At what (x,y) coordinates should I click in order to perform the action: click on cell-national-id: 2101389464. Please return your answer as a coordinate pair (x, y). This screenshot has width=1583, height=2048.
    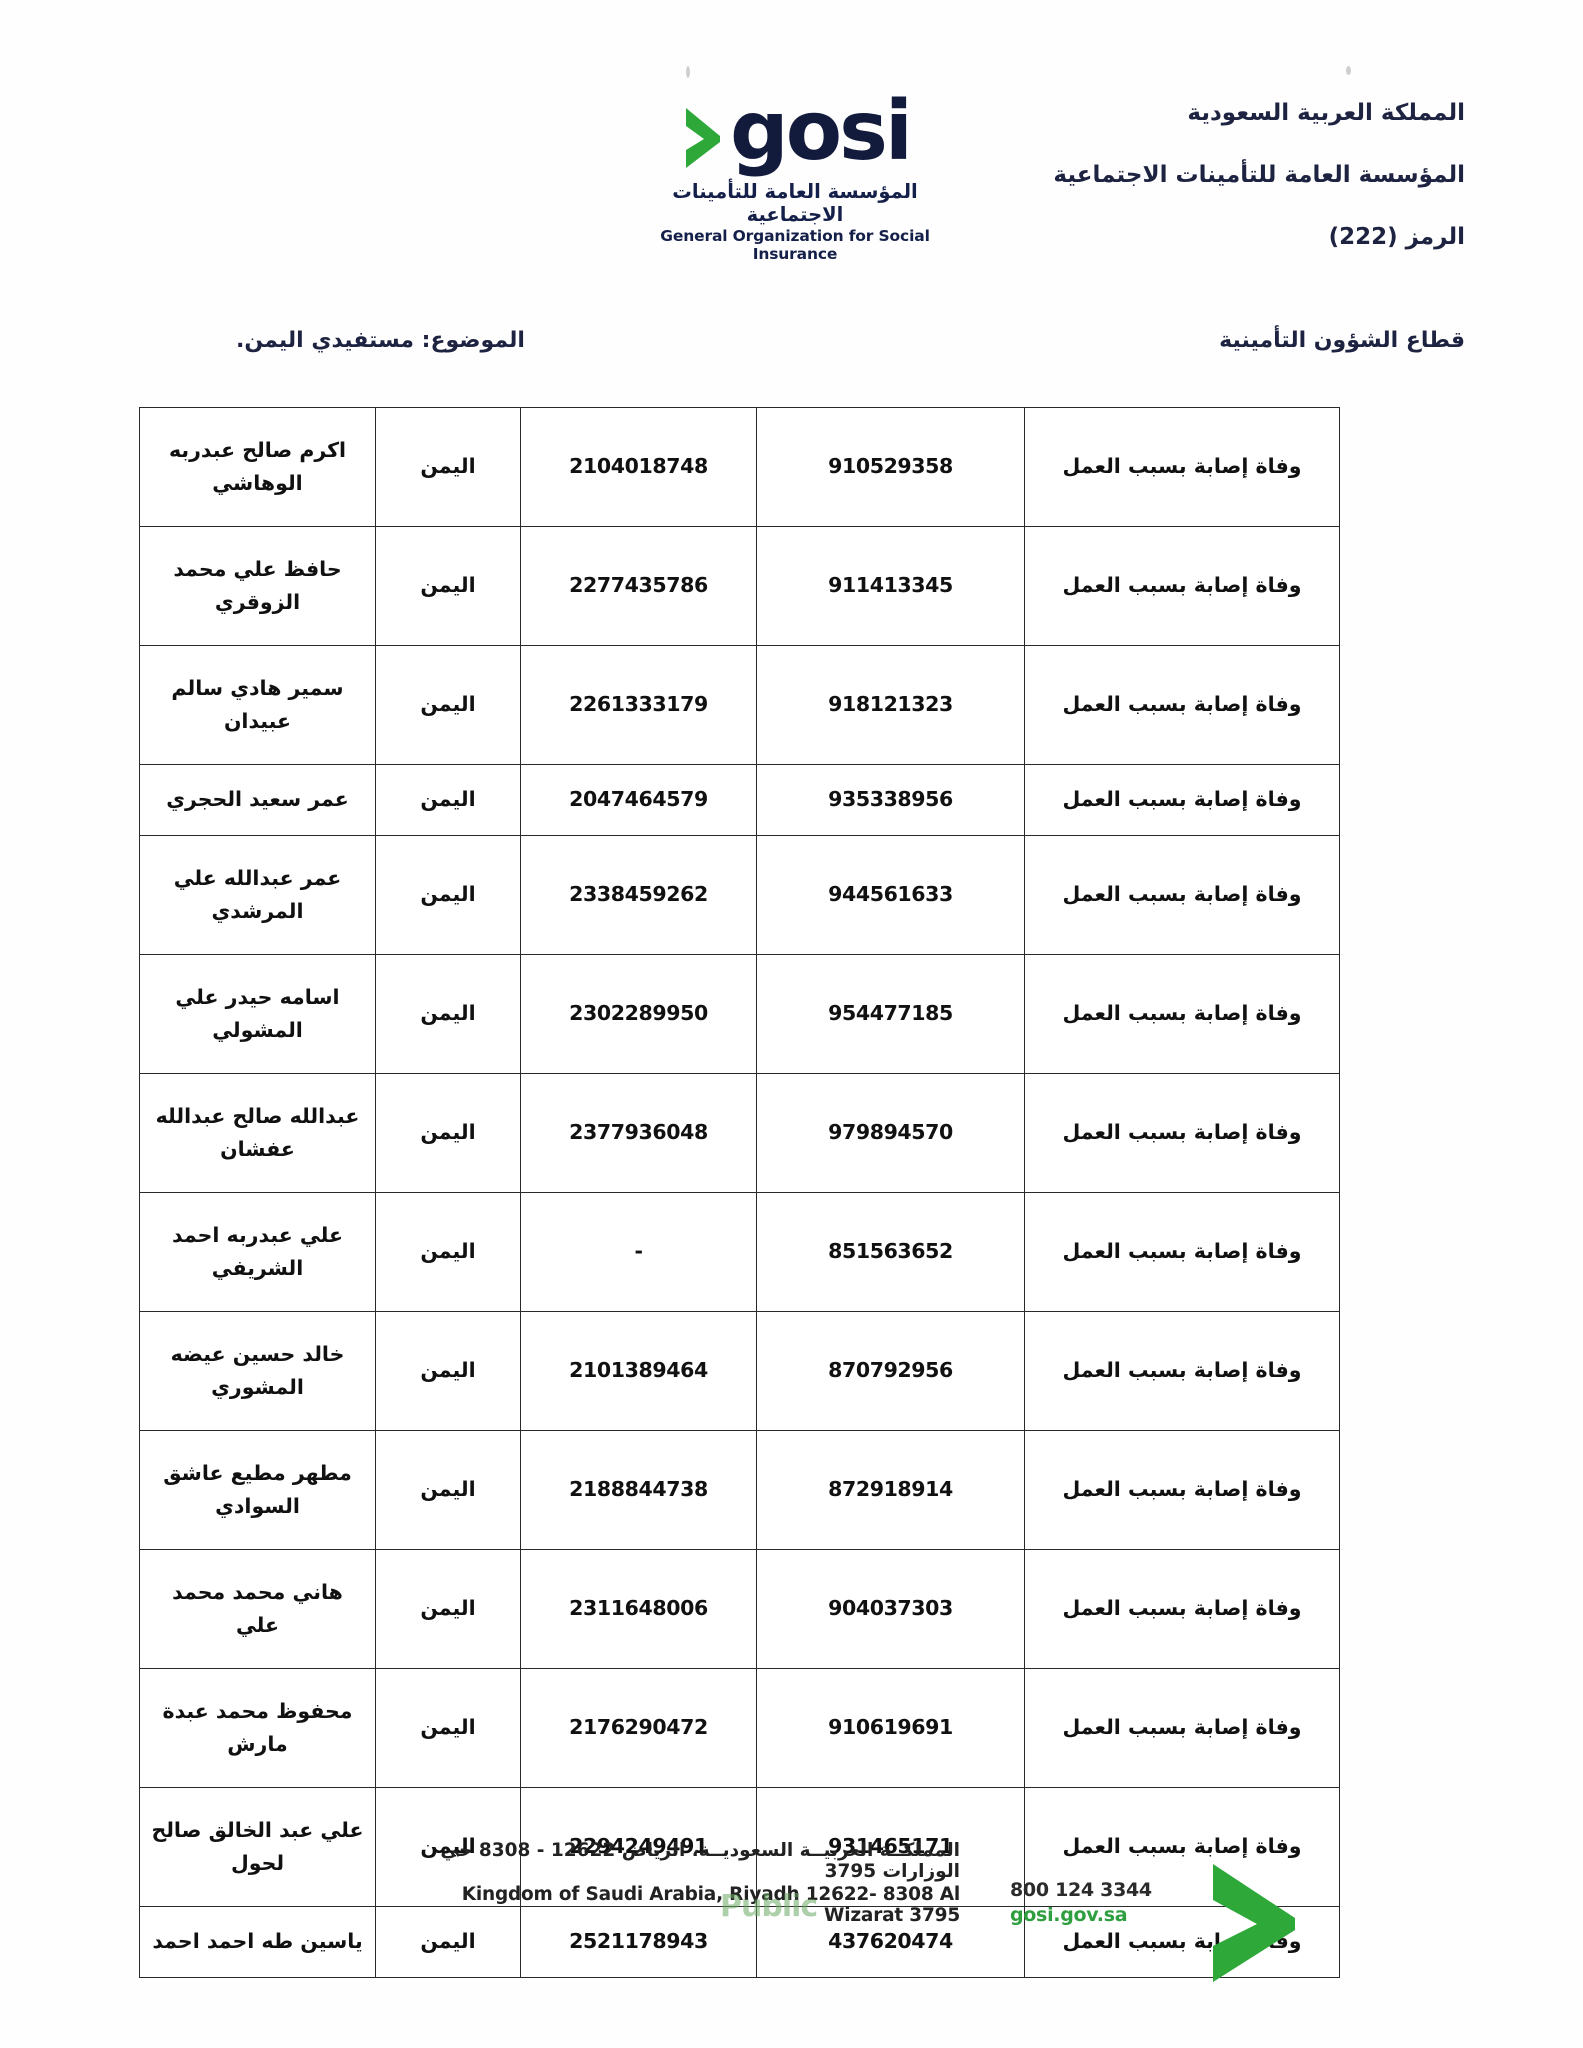
    Looking at the image, I should click on (638, 1371).